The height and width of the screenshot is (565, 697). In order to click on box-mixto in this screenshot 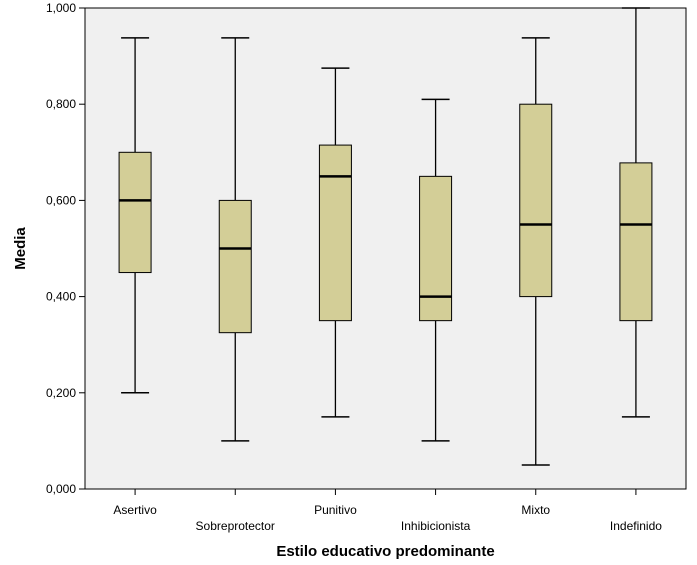, I will do `click(536, 251)`.